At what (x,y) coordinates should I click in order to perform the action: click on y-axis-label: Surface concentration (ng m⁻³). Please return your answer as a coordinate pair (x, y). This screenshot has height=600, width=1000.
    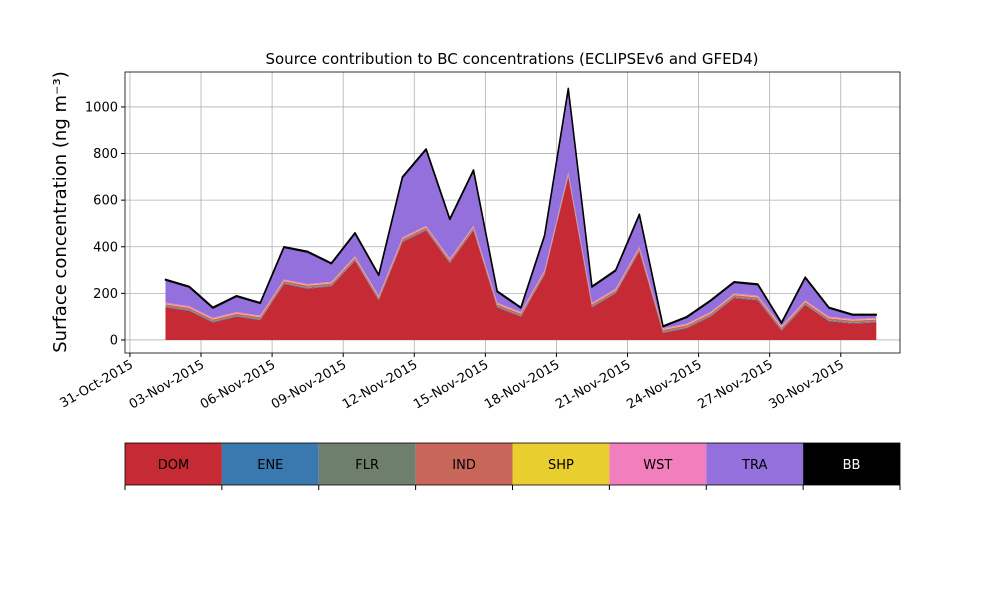
    Looking at the image, I should click on (60, 212).